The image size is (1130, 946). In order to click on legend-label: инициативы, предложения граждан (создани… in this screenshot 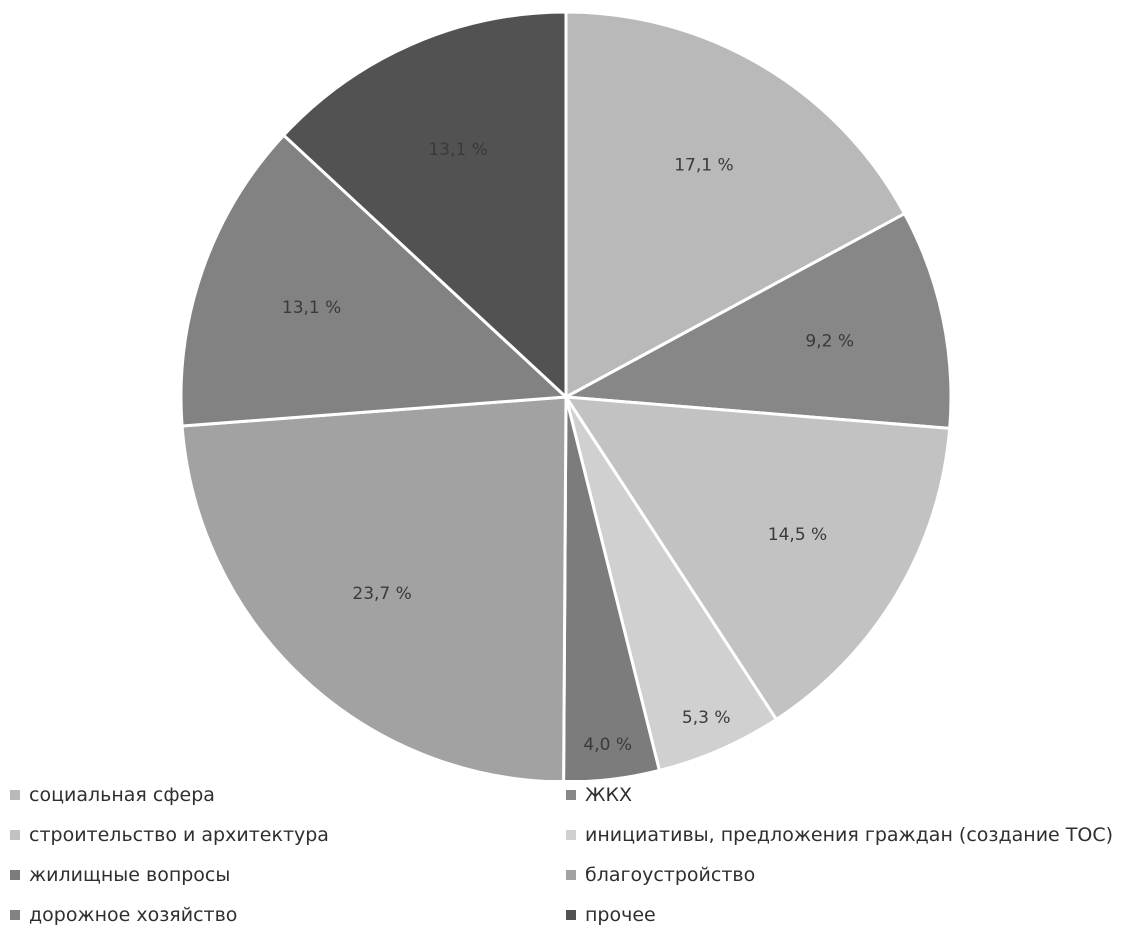, I will do `click(849, 835)`.